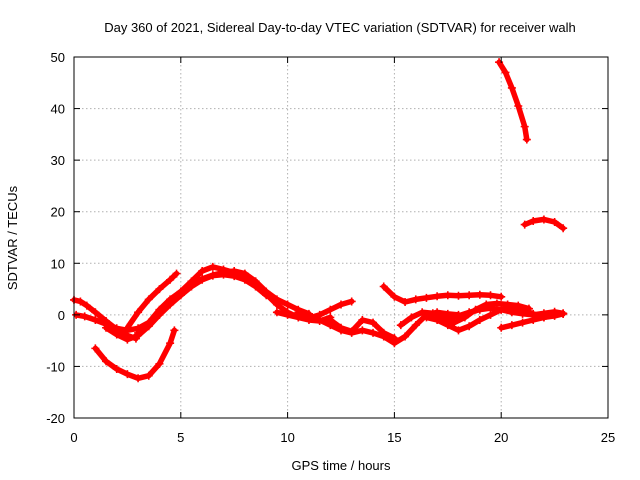 The width and height of the screenshot is (640, 480). Describe the element at coordinates (55, 366) in the screenshot. I see `y-tick-label: -10` at that location.